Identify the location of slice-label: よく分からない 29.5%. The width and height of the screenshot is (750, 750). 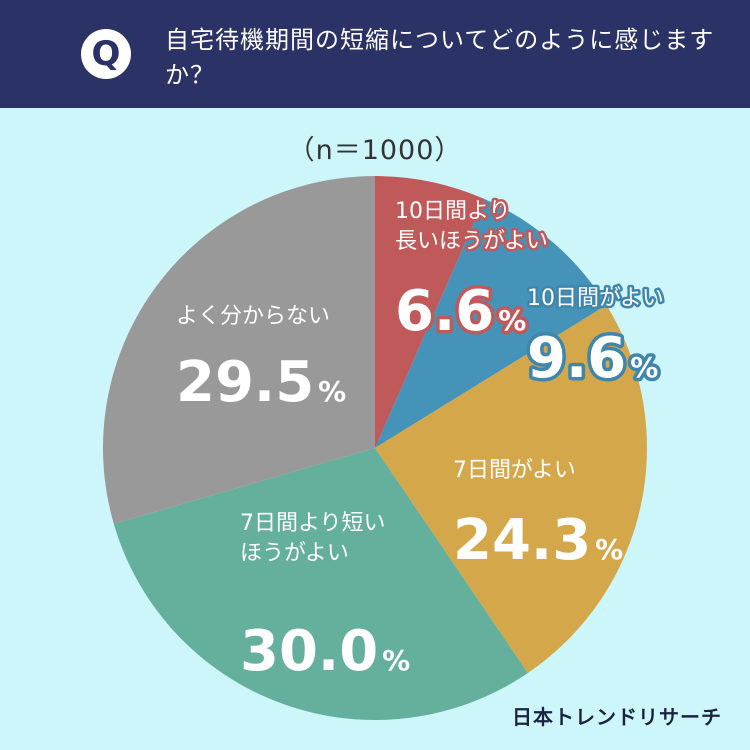
(261, 359).